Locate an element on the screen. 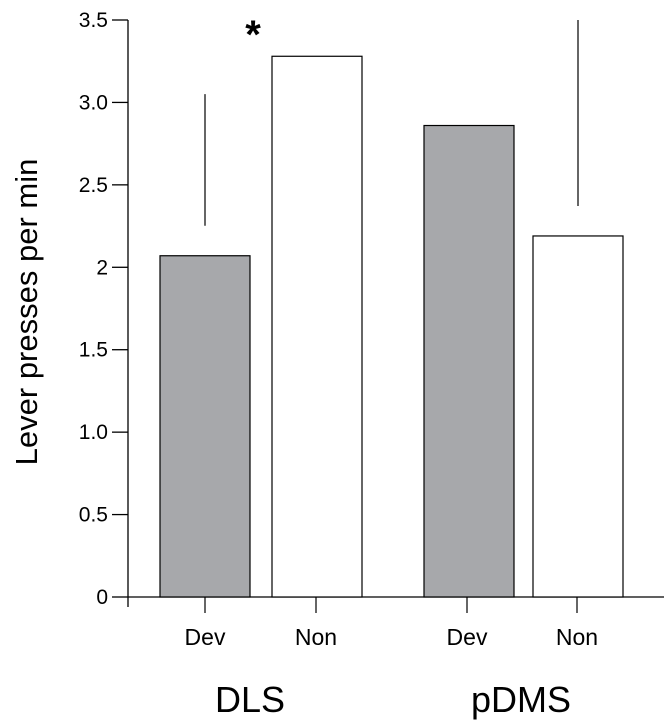 The width and height of the screenshot is (664, 722). y-tick-label: 2.5 is located at coordinates (93, 185).